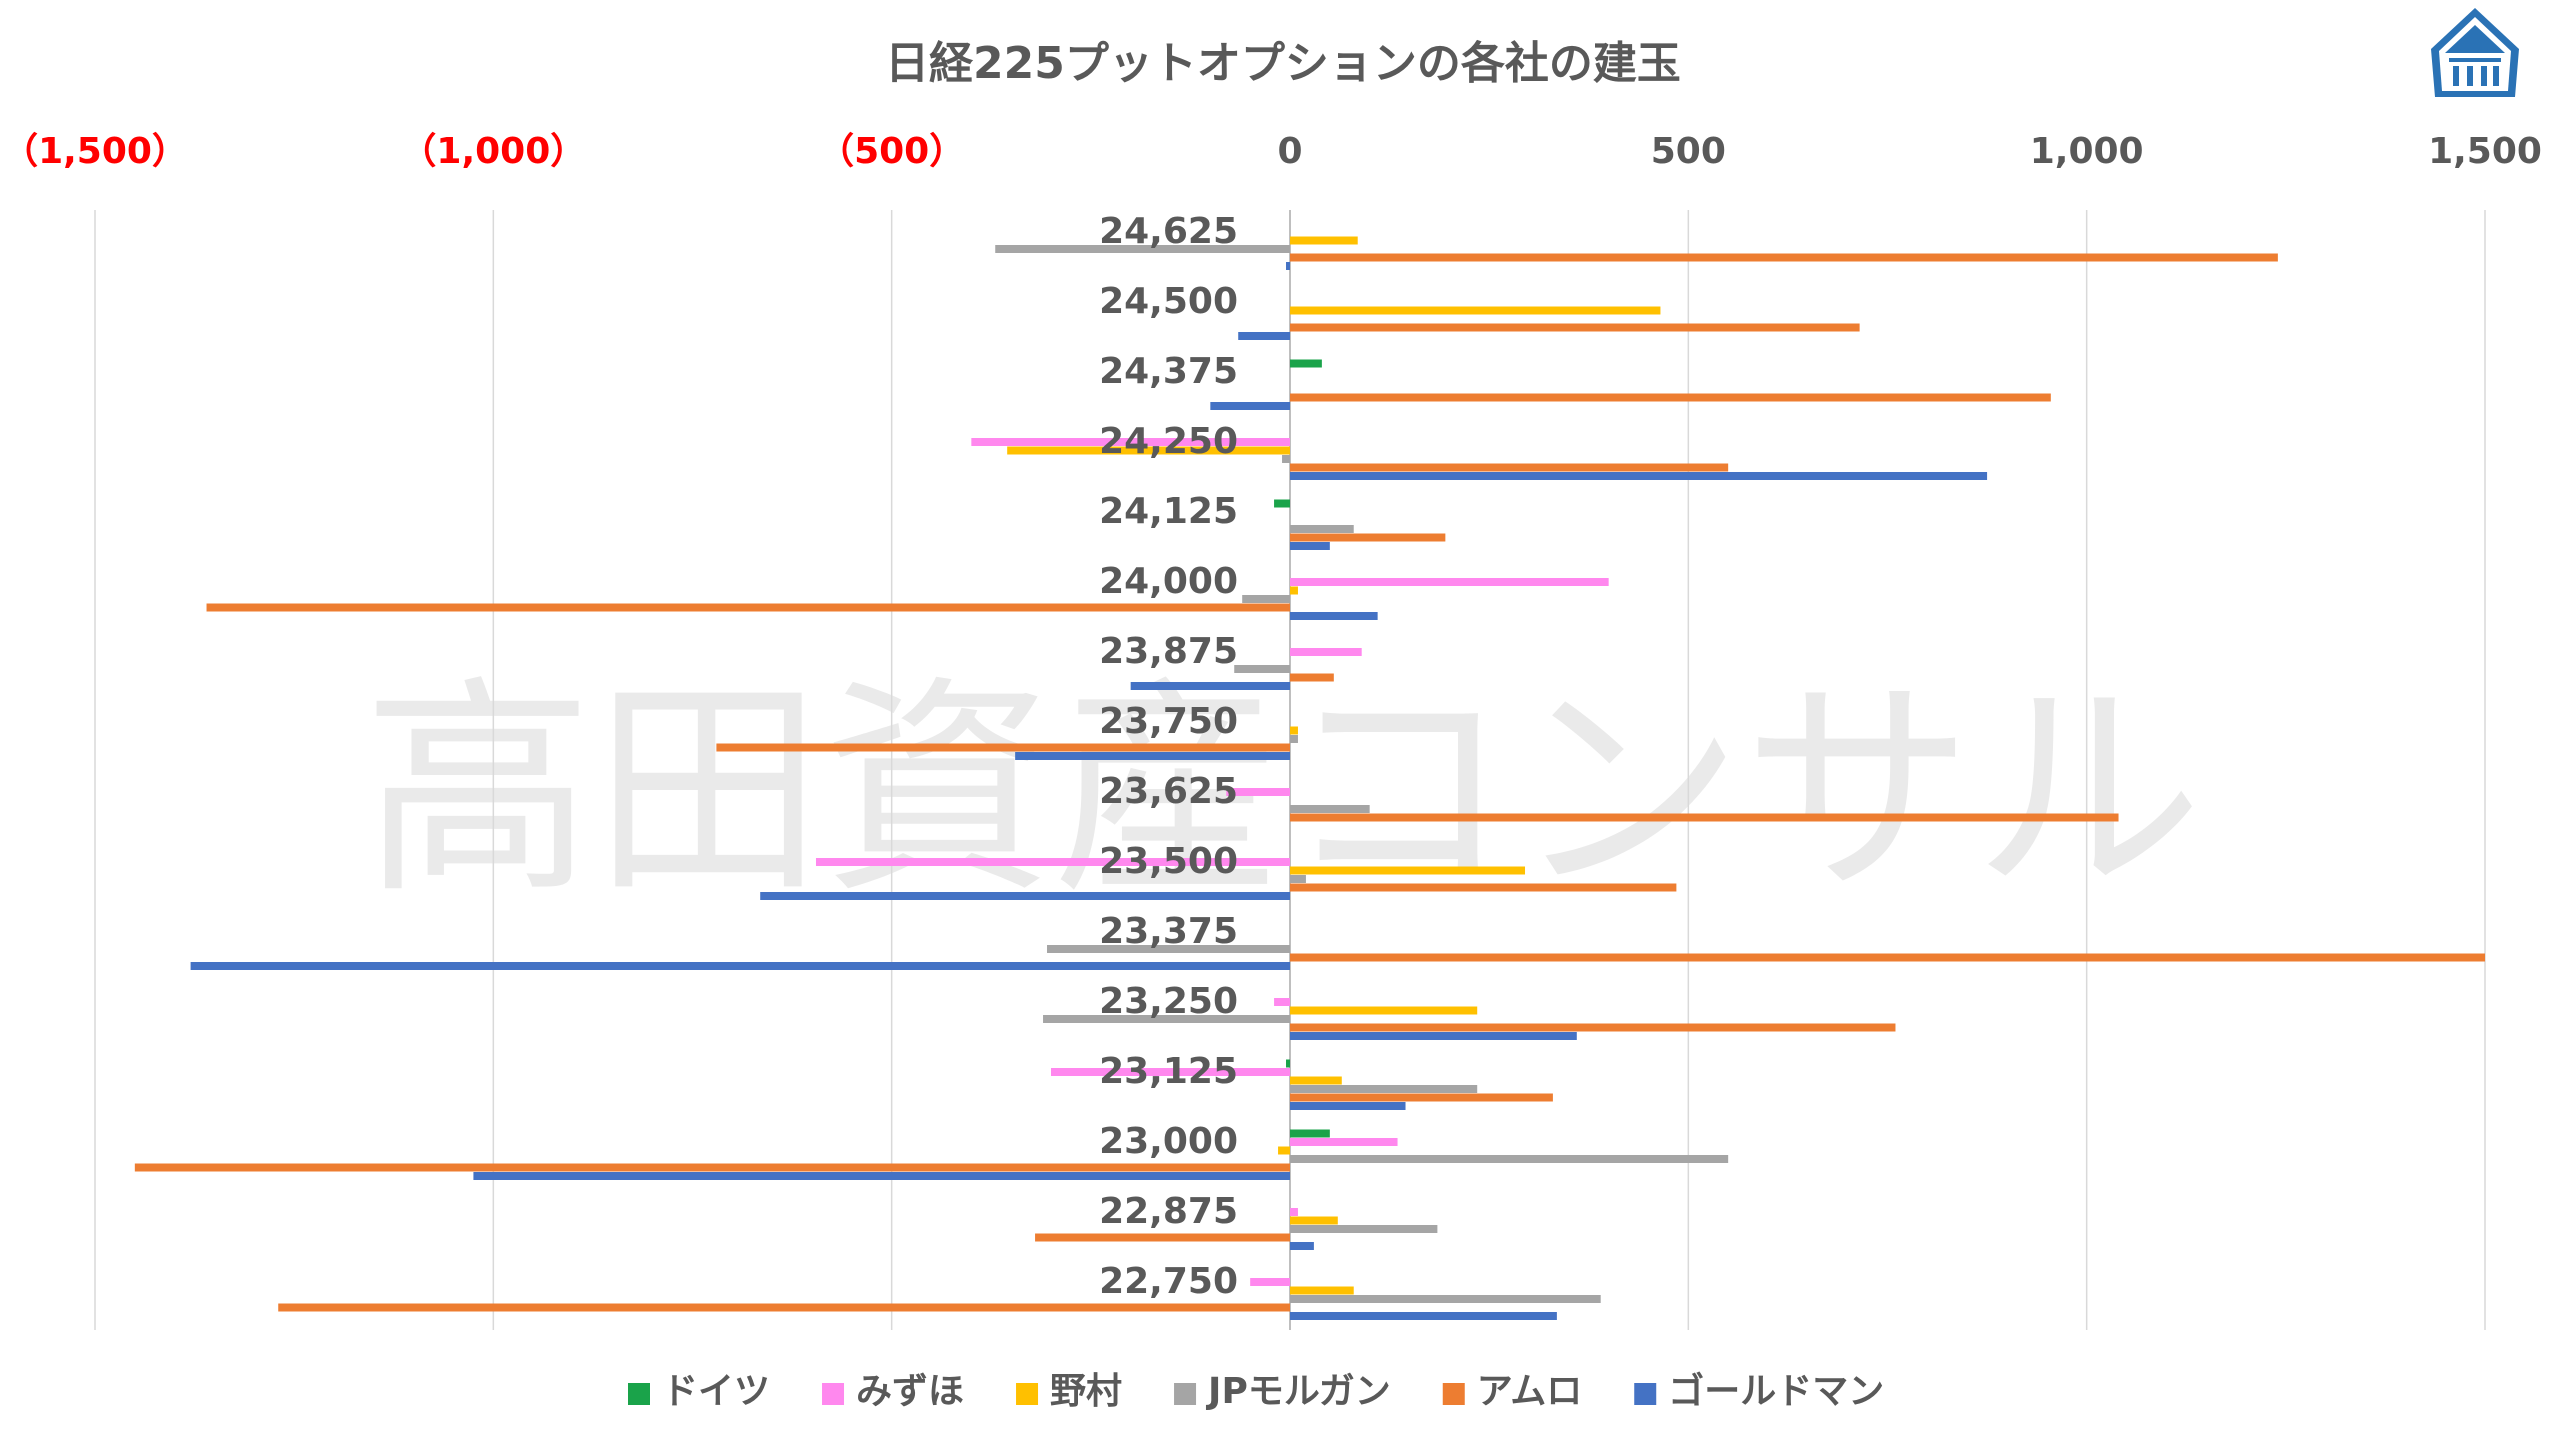 The width and height of the screenshot is (2566, 1447). Describe the element at coordinates (1168, 231) in the screenshot. I see `category-label: 24,625` at that location.